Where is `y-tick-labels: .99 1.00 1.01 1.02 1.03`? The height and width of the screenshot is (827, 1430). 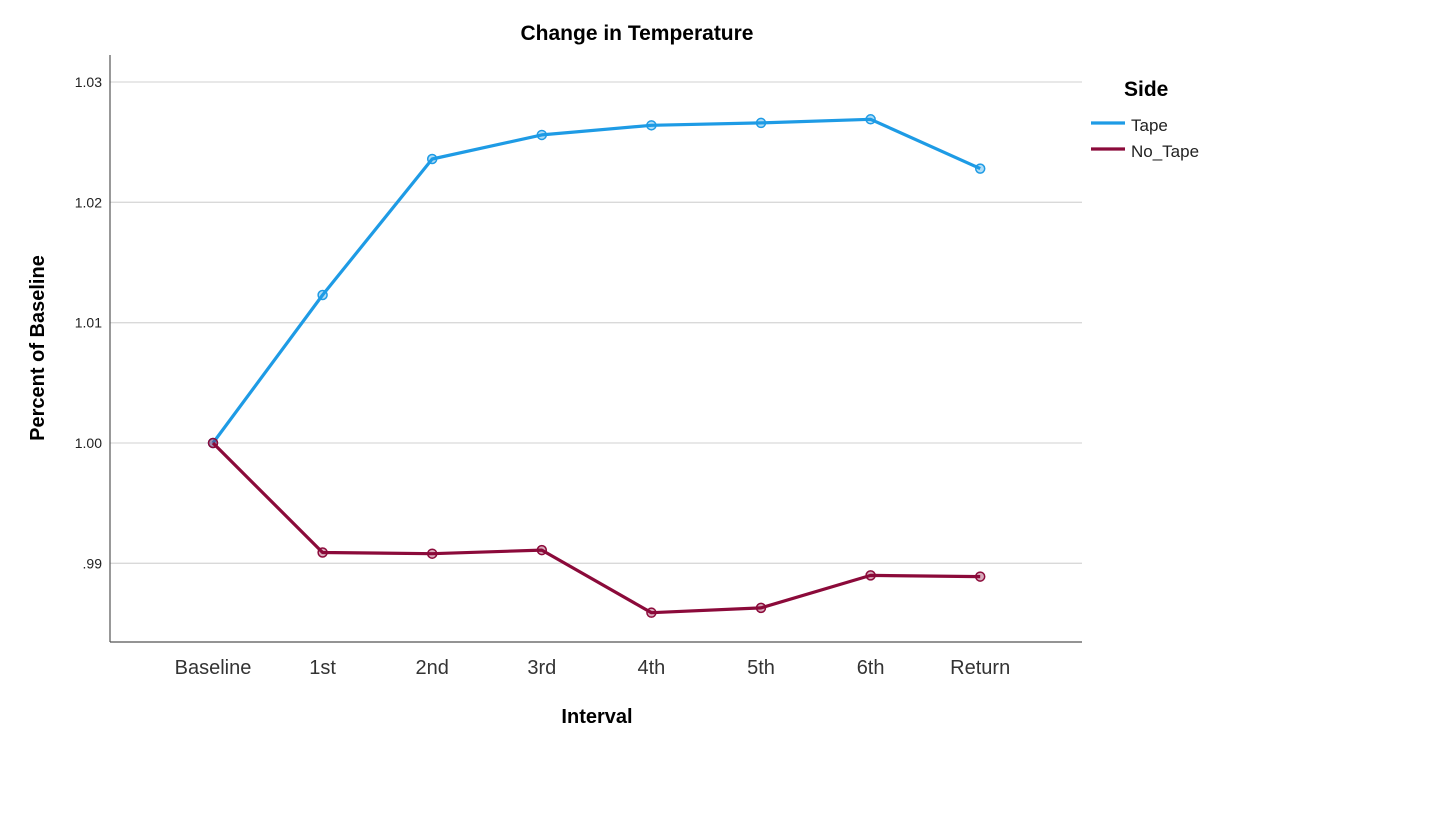 y-tick-labels: .99 1.00 1.01 1.02 1.03 is located at coordinates (88, 322).